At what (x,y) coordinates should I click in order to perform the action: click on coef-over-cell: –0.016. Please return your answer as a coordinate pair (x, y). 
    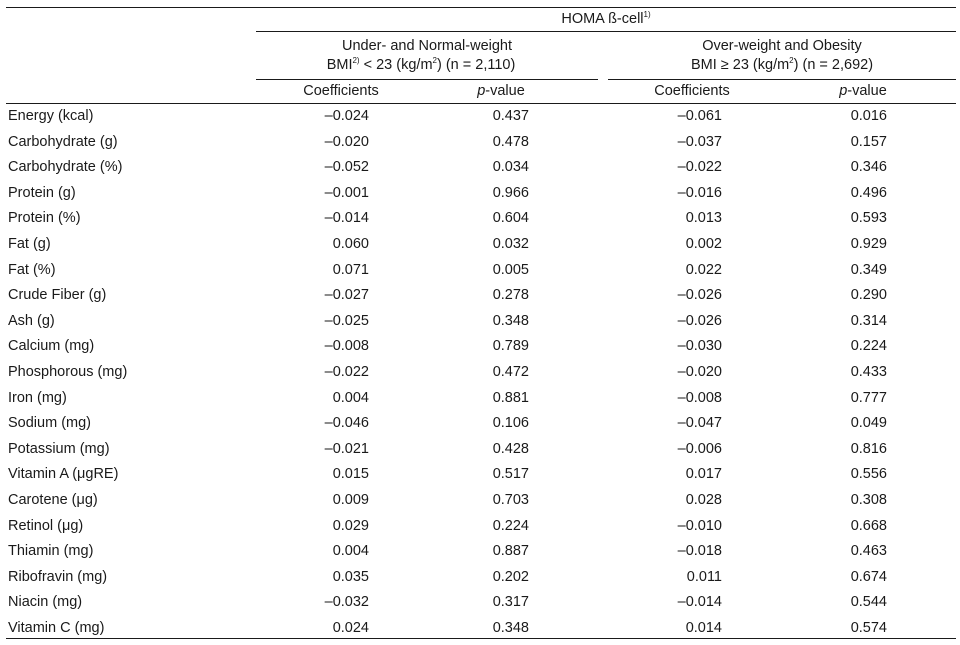
    Looking at the image, I should click on (699, 192).